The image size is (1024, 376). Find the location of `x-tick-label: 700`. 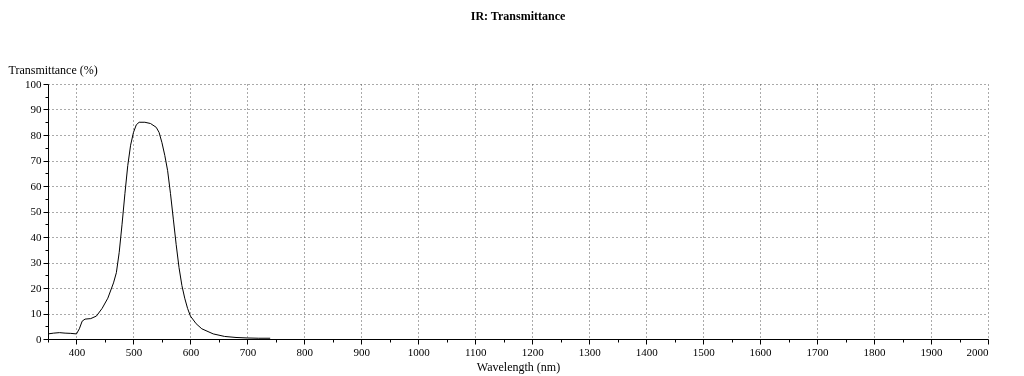

x-tick-label: 700 is located at coordinates (248, 351).